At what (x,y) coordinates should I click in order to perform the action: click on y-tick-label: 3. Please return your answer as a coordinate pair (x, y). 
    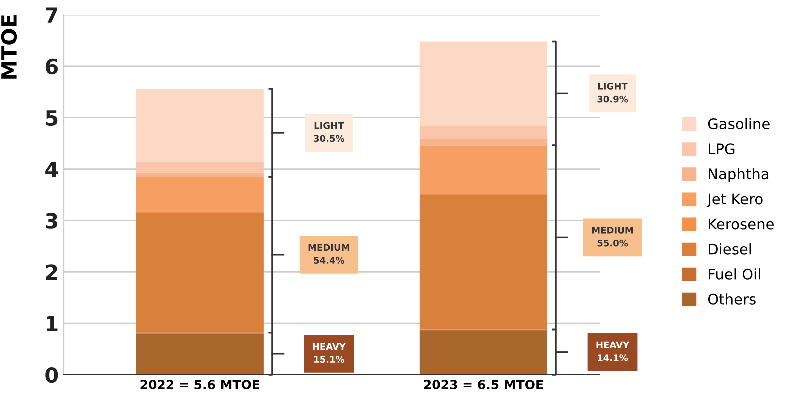
    Looking at the image, I should click on (52, 221).